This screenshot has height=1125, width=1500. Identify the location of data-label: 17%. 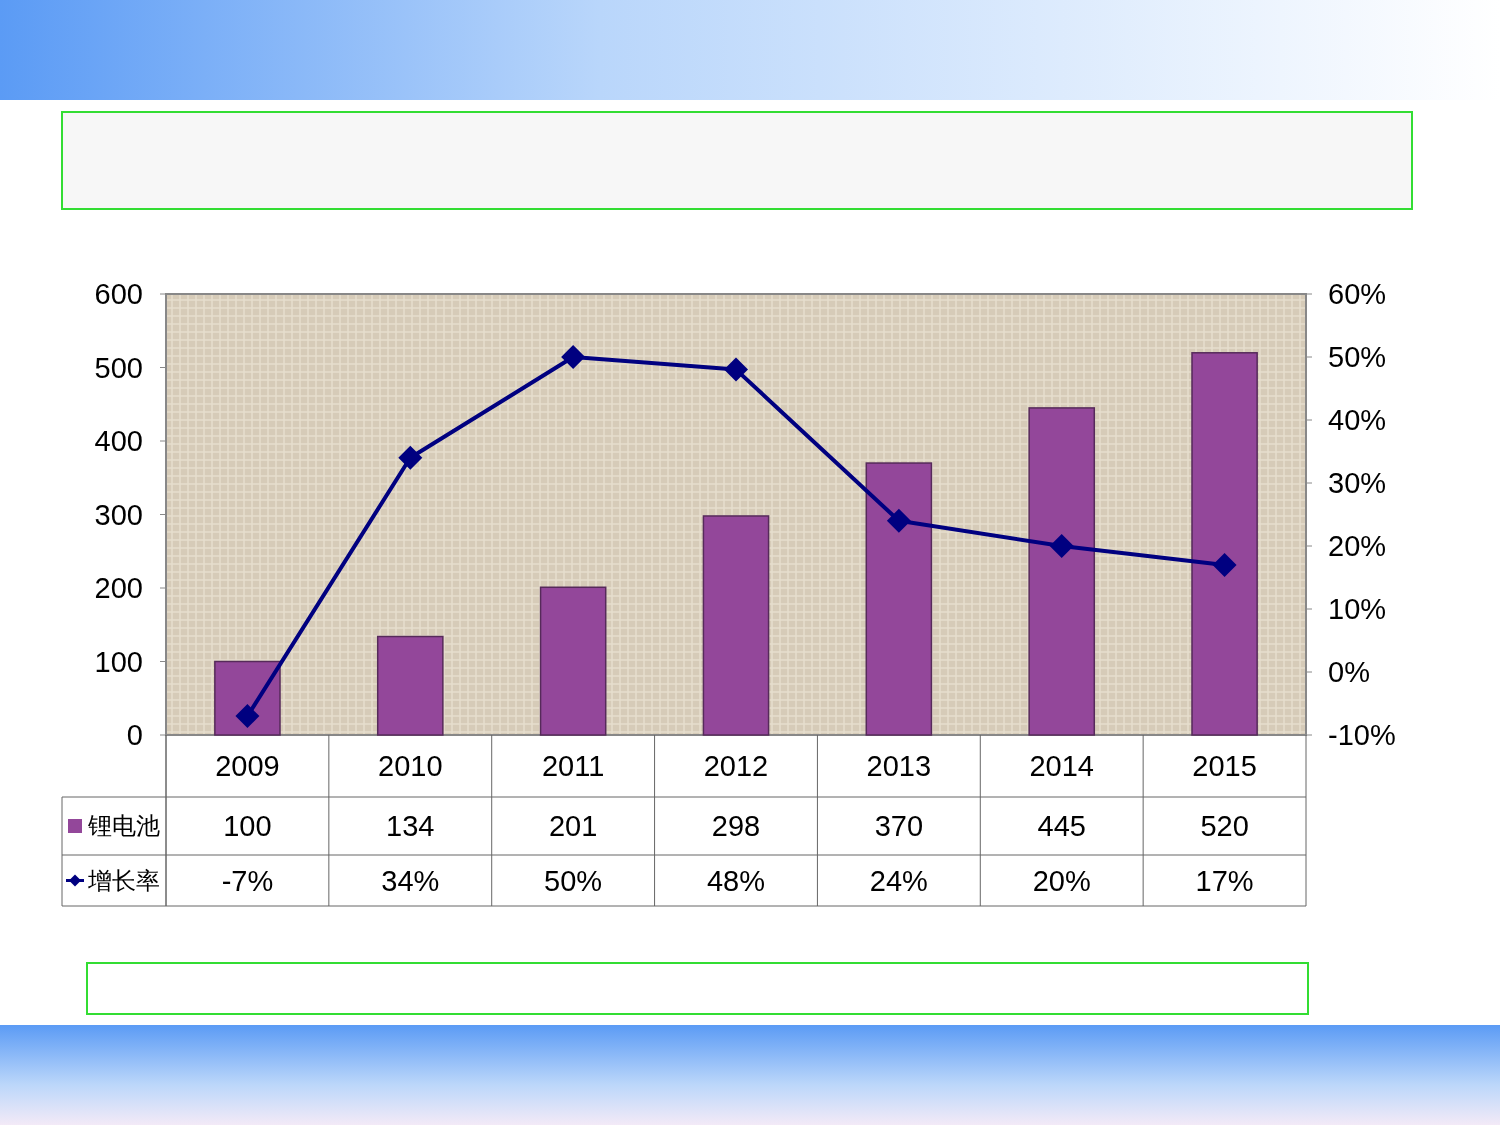
(1224, 880).